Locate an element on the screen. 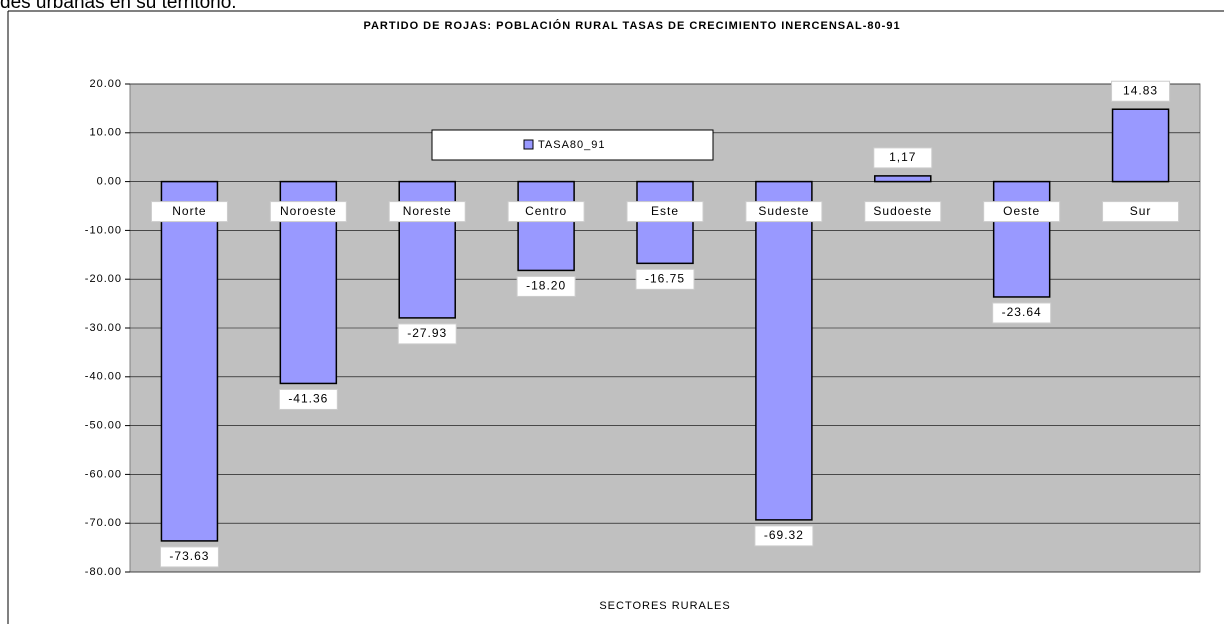 Image resolution: width=1224 pixels, height=624 pixels. y-tick-label: 0.00 is located at coordinates (109, 182).